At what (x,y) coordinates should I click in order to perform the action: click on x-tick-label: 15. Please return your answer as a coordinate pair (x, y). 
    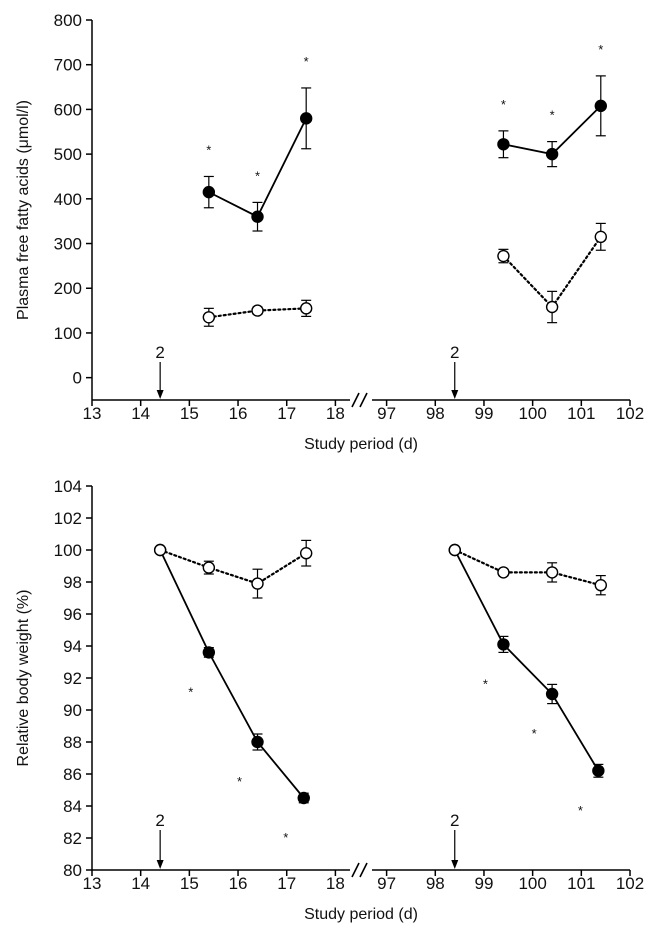
    Looking at the image, I should click on (189, 413).